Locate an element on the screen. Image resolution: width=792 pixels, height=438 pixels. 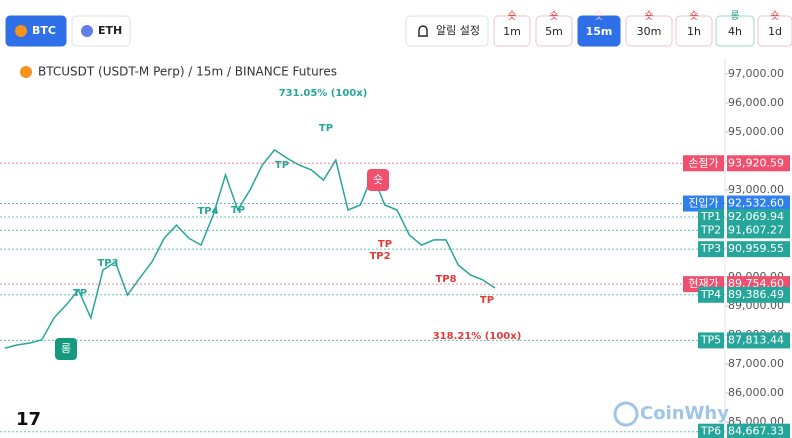
y-tick-label: 87,000.00 is located at coordinates (756, 363).